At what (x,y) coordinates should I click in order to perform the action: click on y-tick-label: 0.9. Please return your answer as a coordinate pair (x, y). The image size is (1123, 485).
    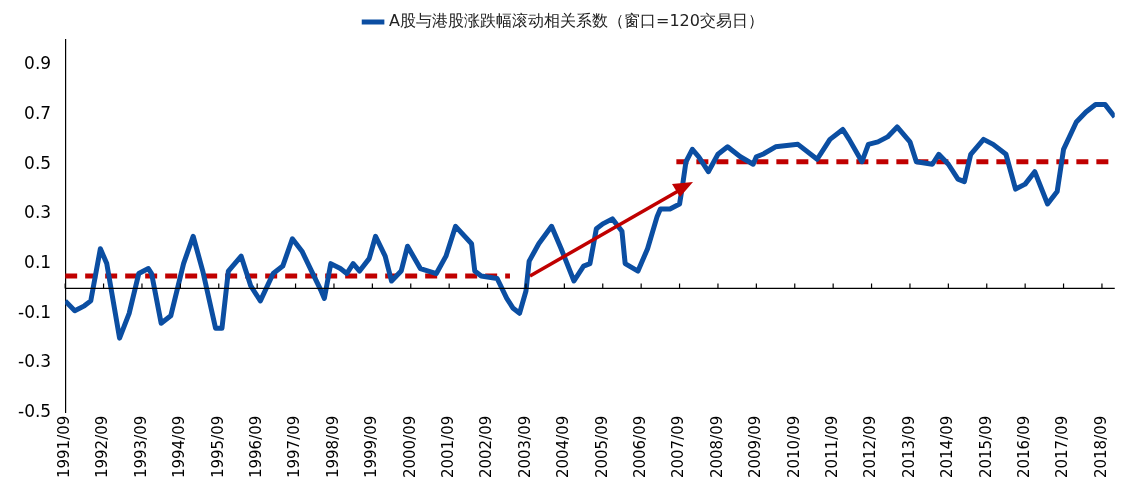
    Looking at the image, I should click on (38, 63).